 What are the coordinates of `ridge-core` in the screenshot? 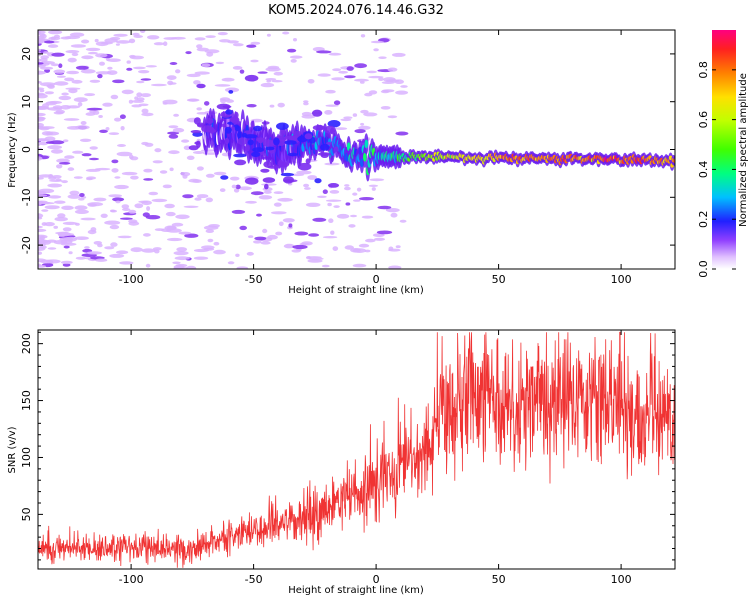 It's located at (366, 144).